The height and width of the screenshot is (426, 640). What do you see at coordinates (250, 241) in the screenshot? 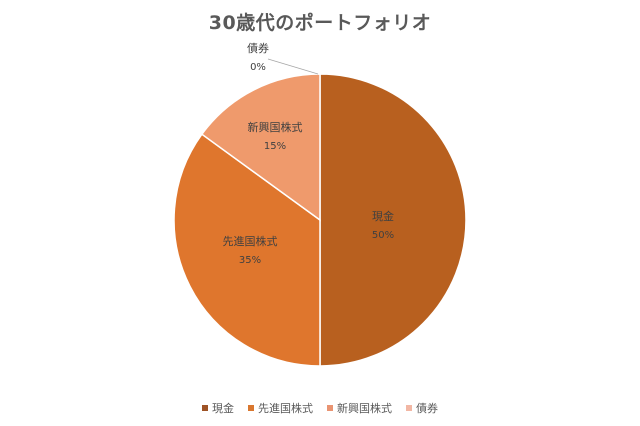
I see `label-developed-name: 先進国株式` at bounding box center [250, 241].